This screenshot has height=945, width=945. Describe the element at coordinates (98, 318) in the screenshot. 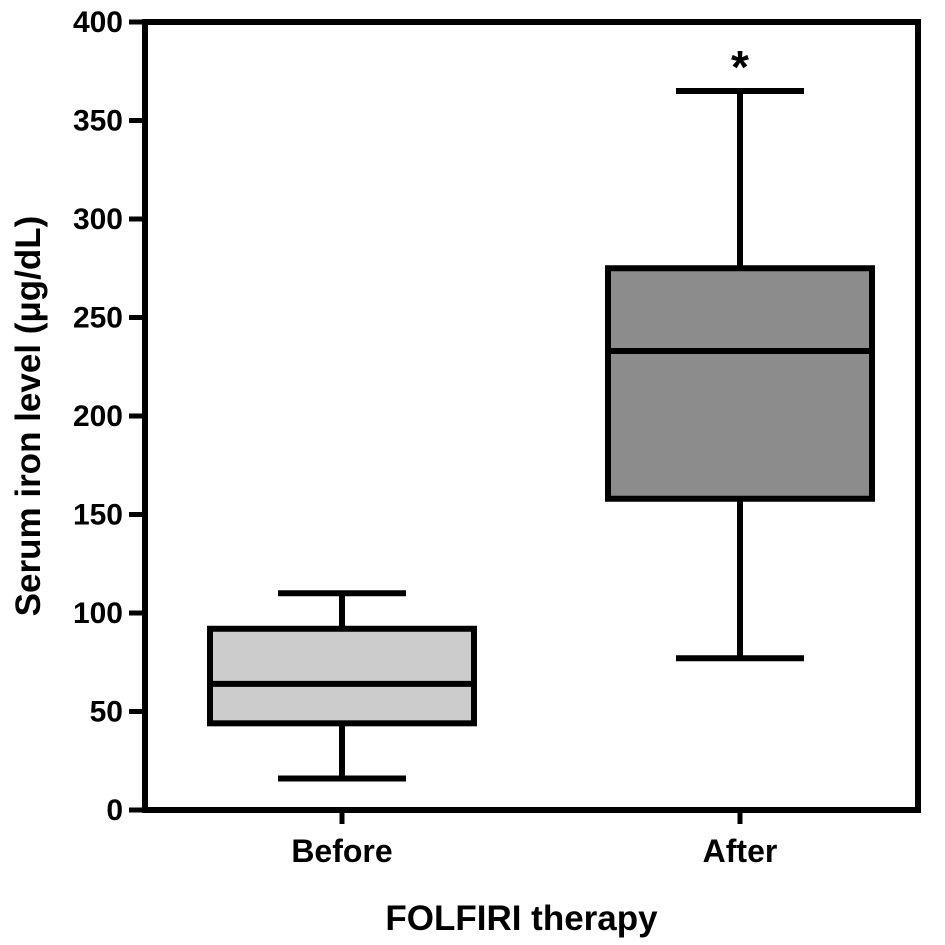

I see `y-tick-label: 250` at that location.